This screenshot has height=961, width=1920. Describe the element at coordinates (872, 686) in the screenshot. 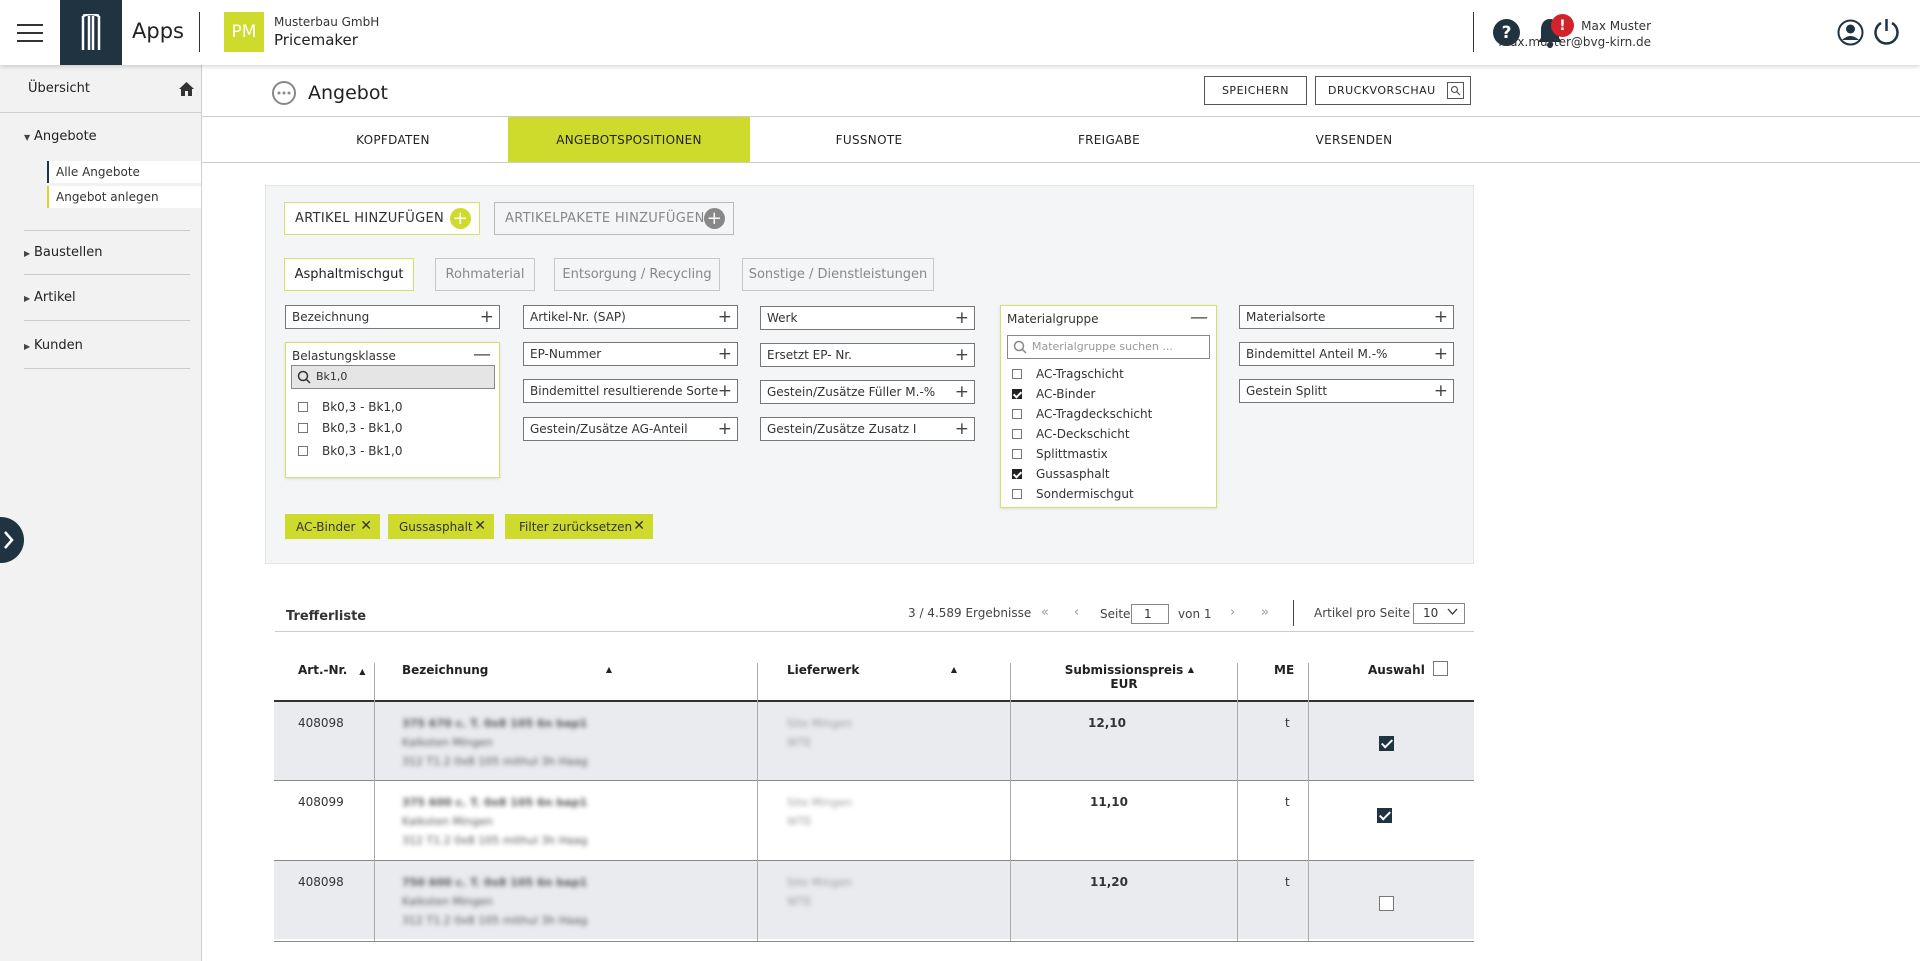

I see `column-header-lieferwerk: Lieferwerk ▲` at that location.